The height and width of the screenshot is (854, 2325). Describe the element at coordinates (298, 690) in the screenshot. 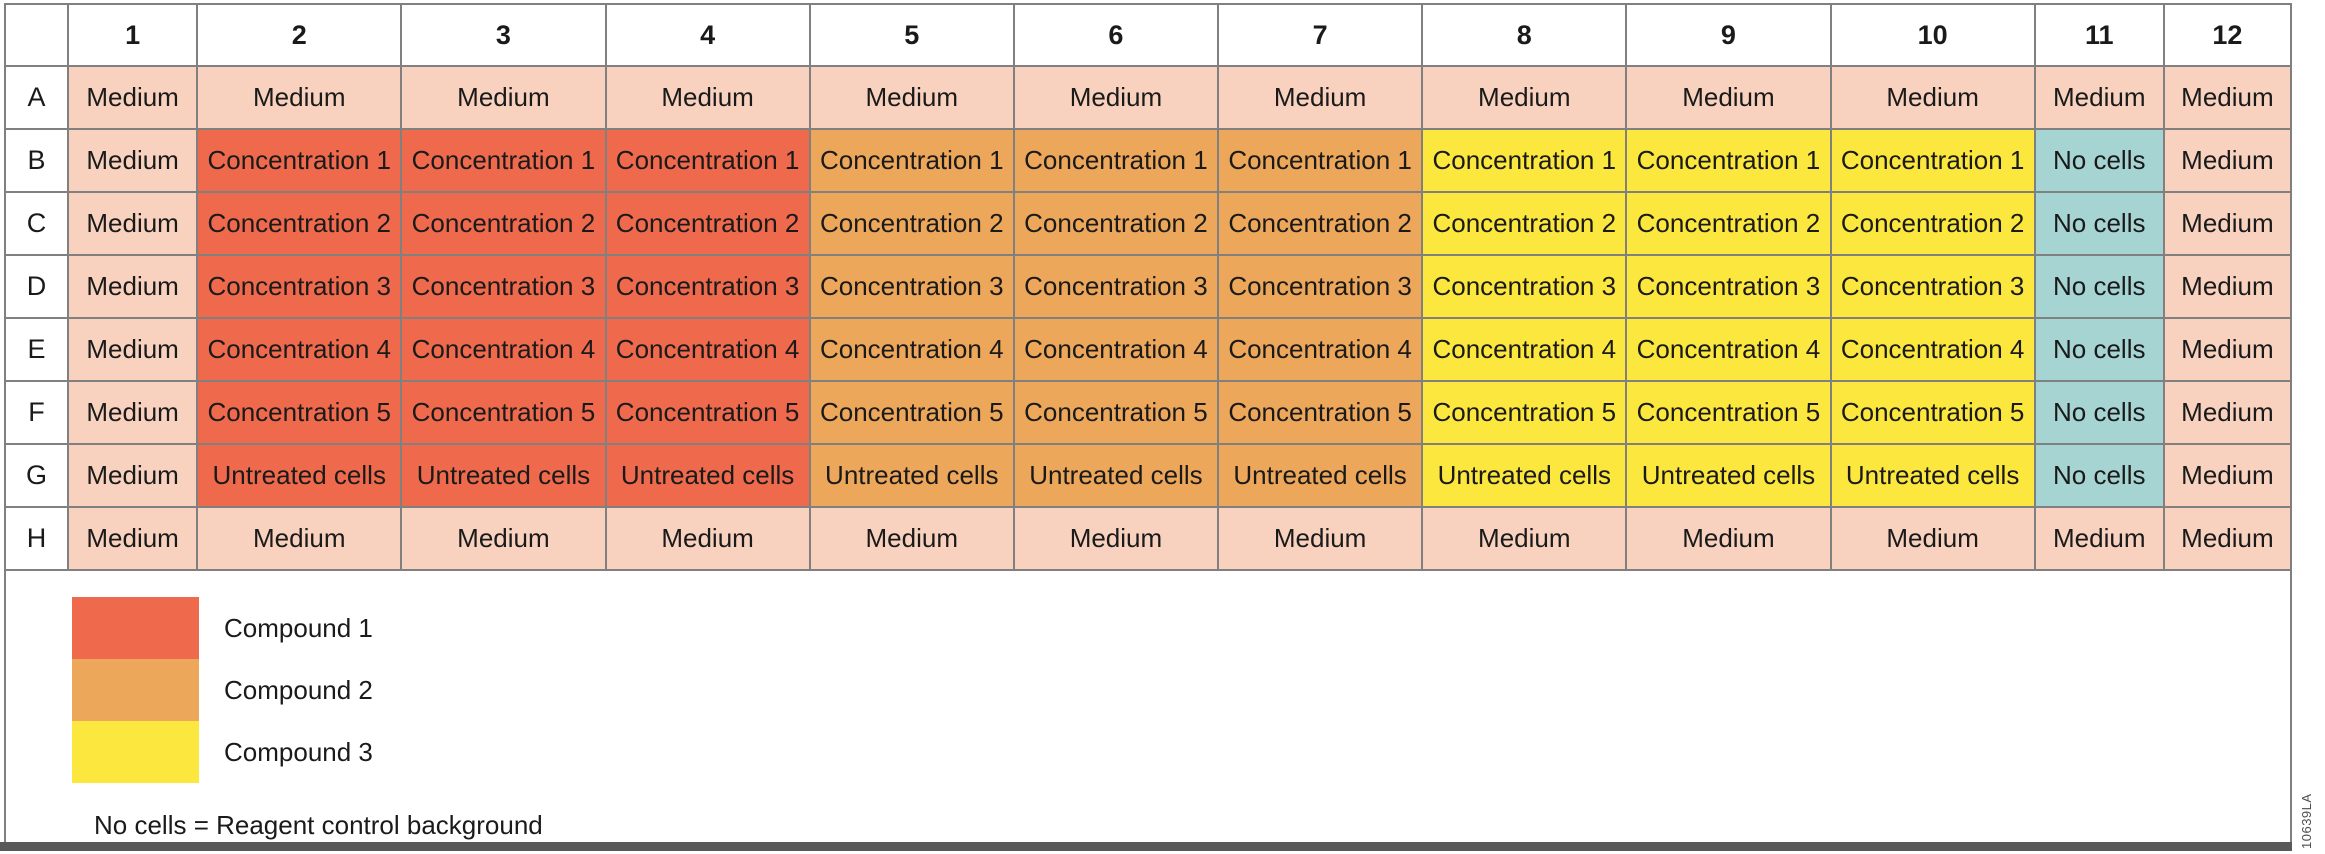

I see `legend-label: Compound 2` at that location.